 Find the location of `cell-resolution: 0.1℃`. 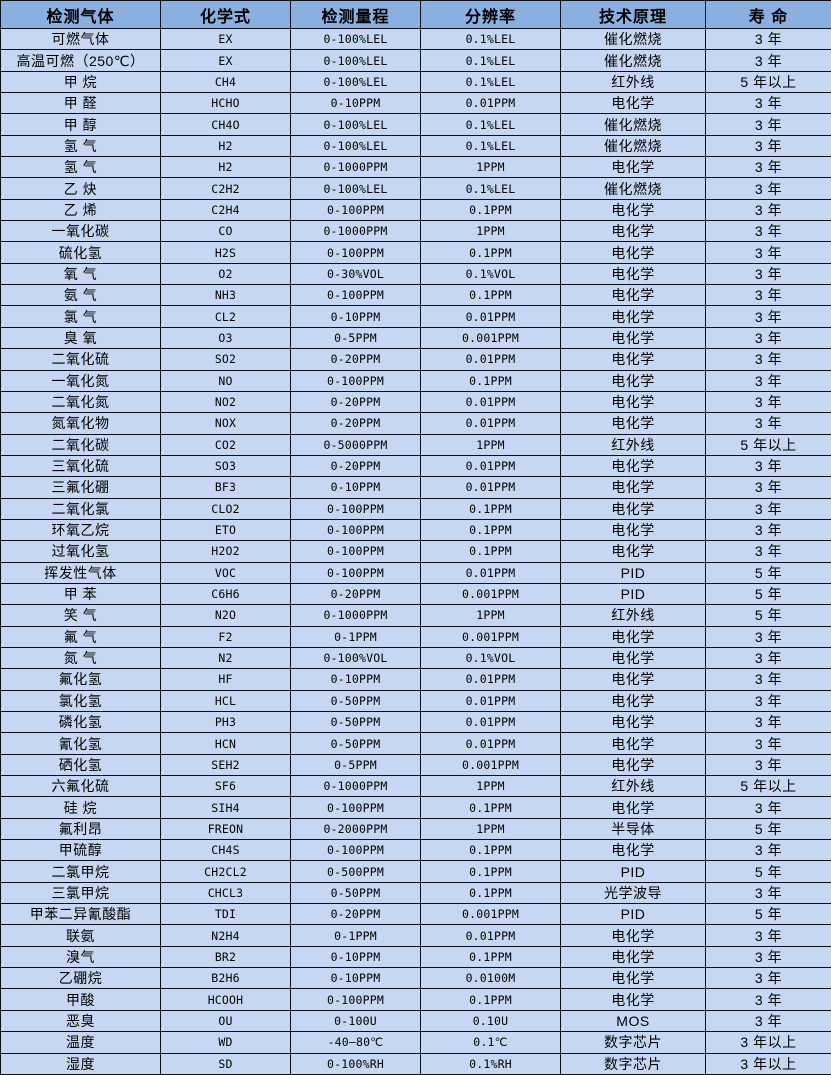

cell-resolution: 0.1℃ is located at coordinates (490, 1042).